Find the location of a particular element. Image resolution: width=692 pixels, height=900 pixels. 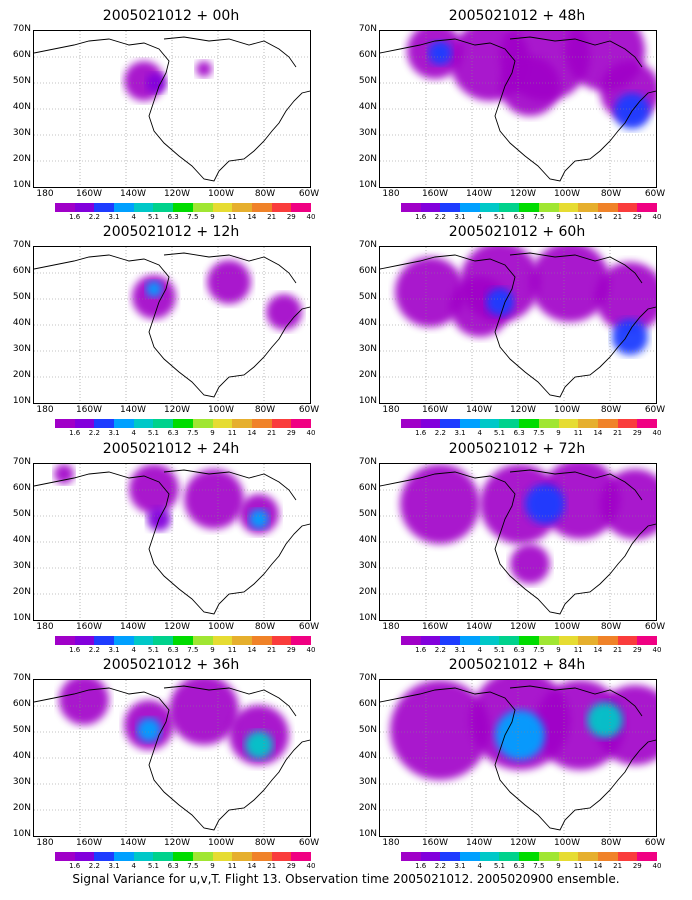

latitude-label: 10N is located at coordinates (367, 401).